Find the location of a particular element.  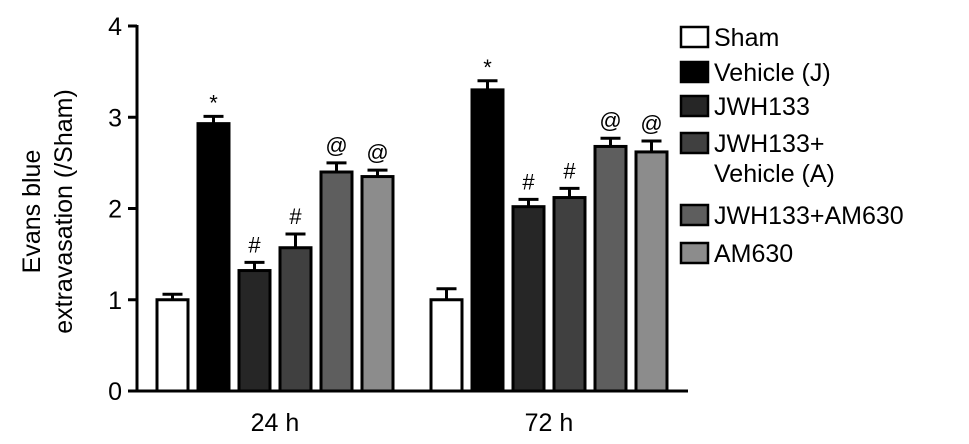

legend-label: Vehicle (J) is located at coordinates (772, 73).